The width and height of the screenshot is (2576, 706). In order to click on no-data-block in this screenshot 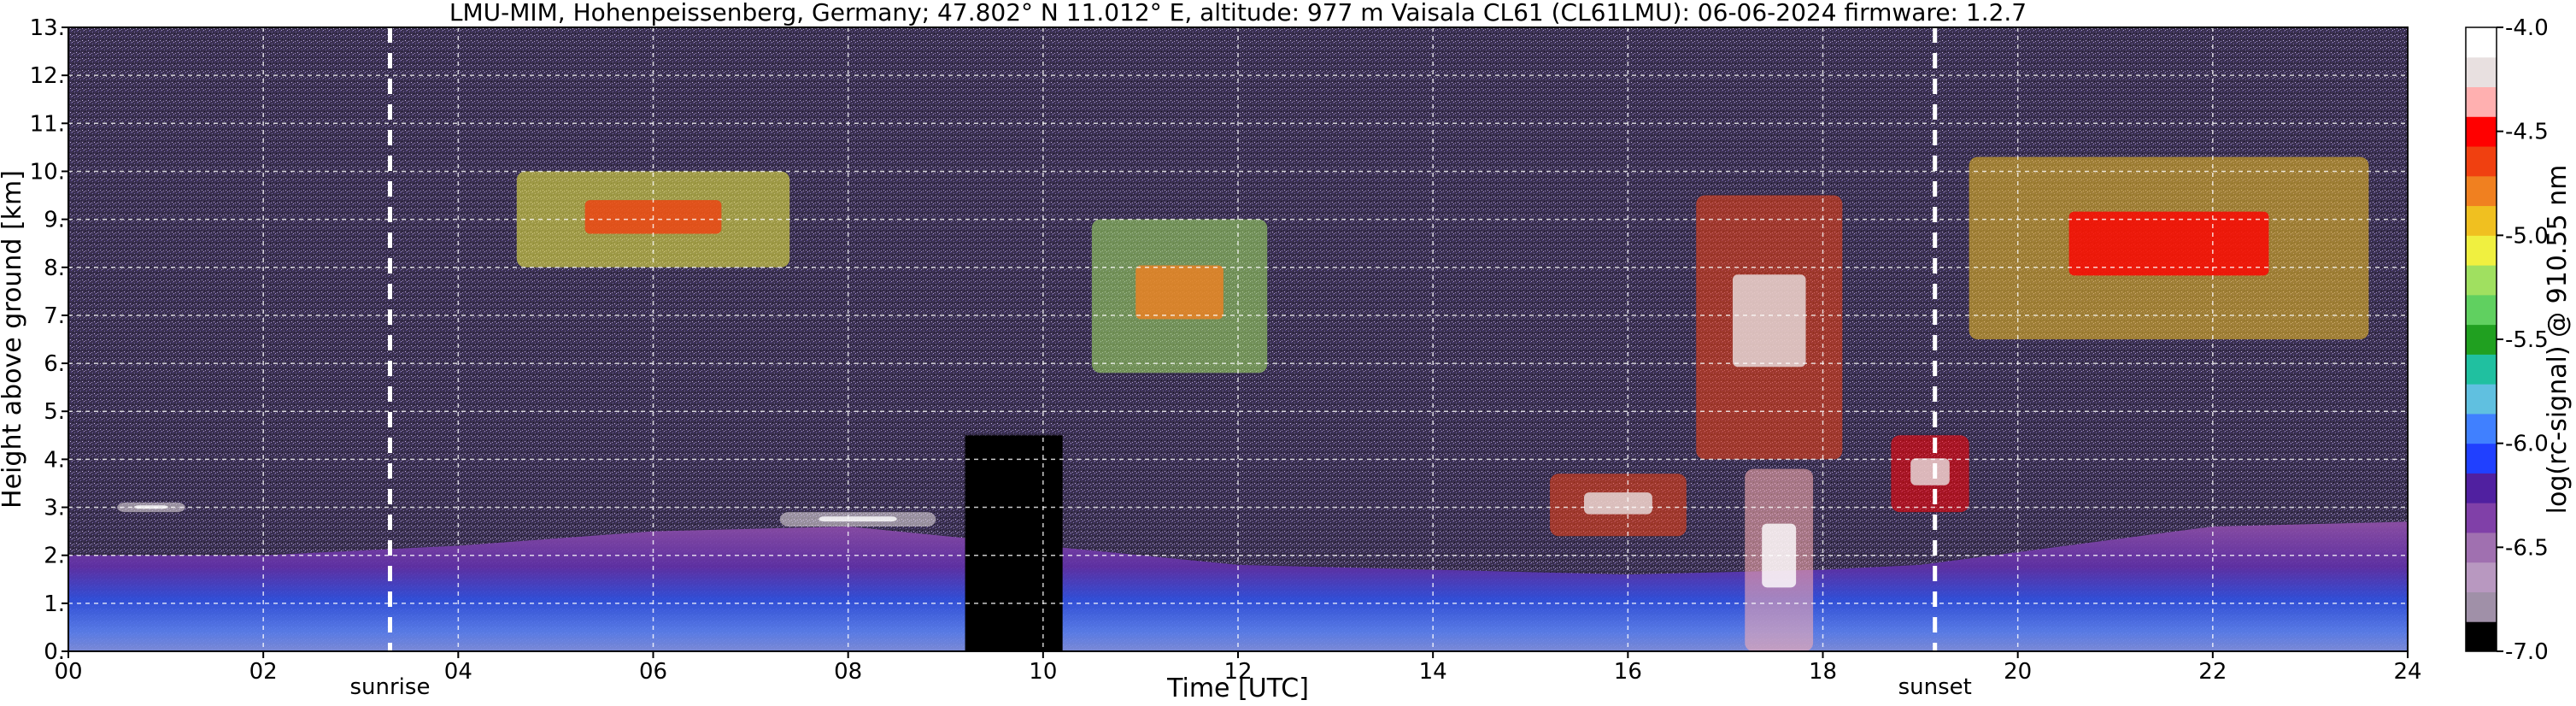, I will do `click(1014, 543)`.